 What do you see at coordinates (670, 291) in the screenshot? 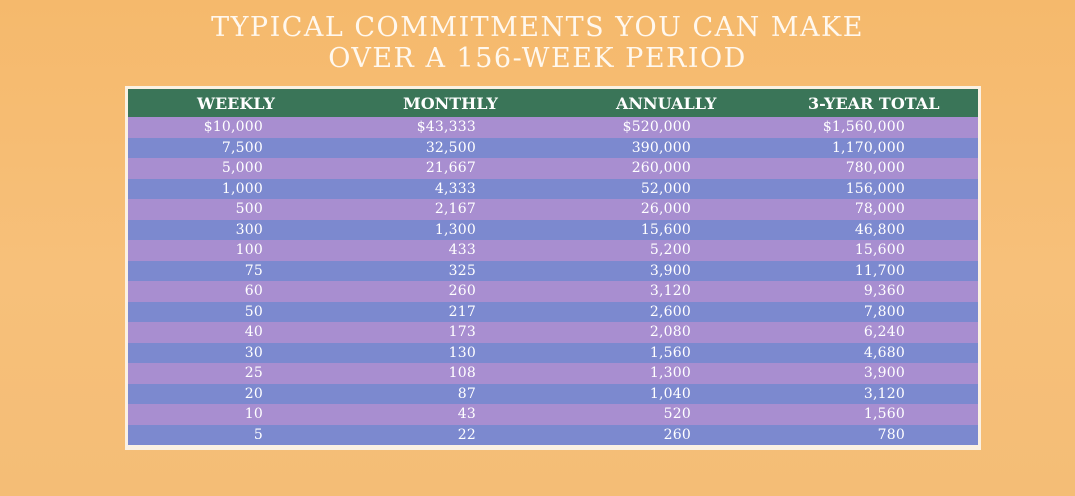
I see `annually-cell: 3,120` at bounding box center [670, 291].